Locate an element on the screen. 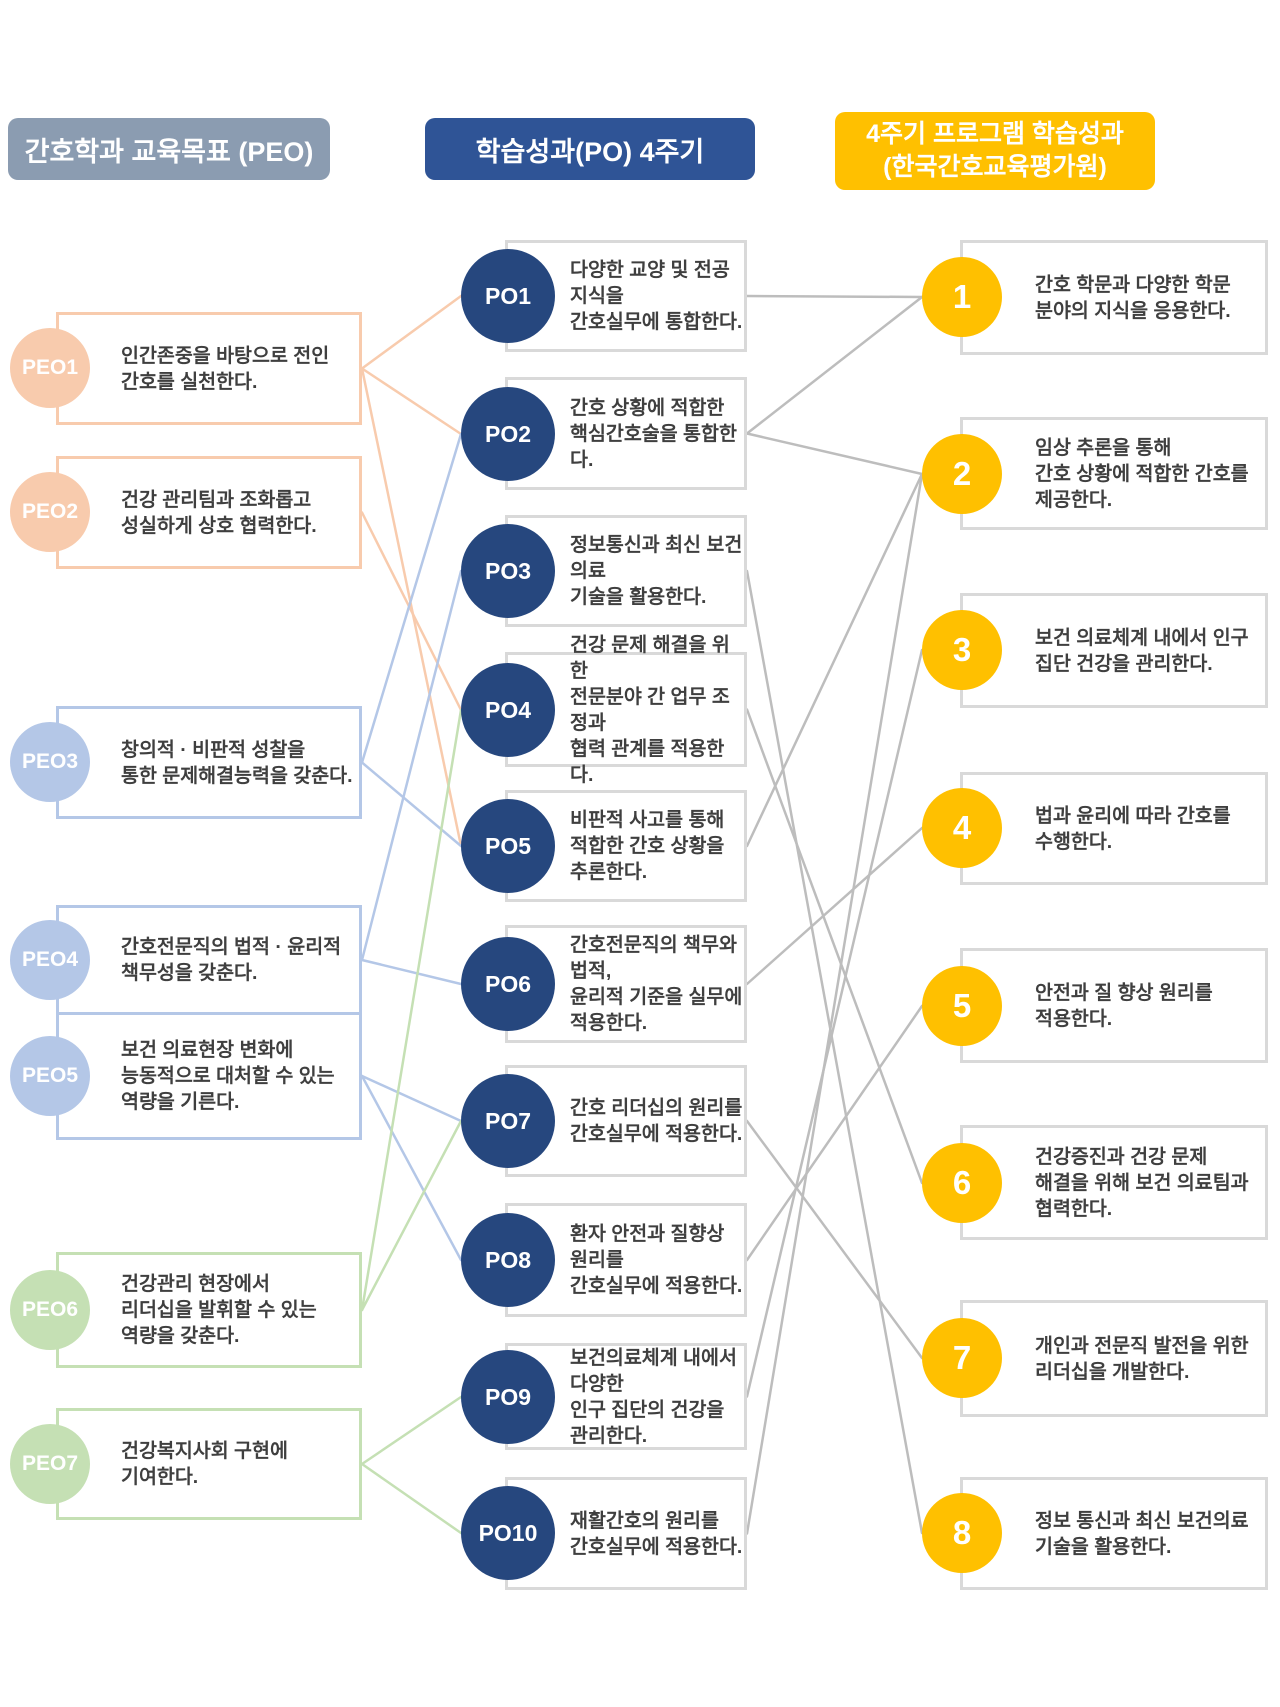  peo2-badge: PEO2 is located at coordinates (50, 512).